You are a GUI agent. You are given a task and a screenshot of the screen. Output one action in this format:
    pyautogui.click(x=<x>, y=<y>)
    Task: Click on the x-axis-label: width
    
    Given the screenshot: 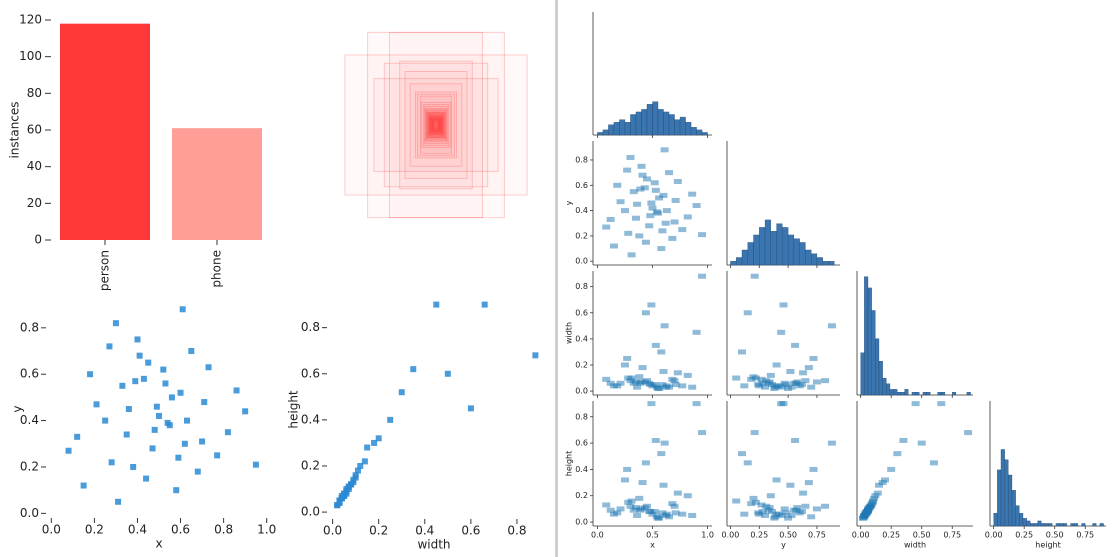 What is the action you would take?
    pyautogui.click(x=433, y=545)
    